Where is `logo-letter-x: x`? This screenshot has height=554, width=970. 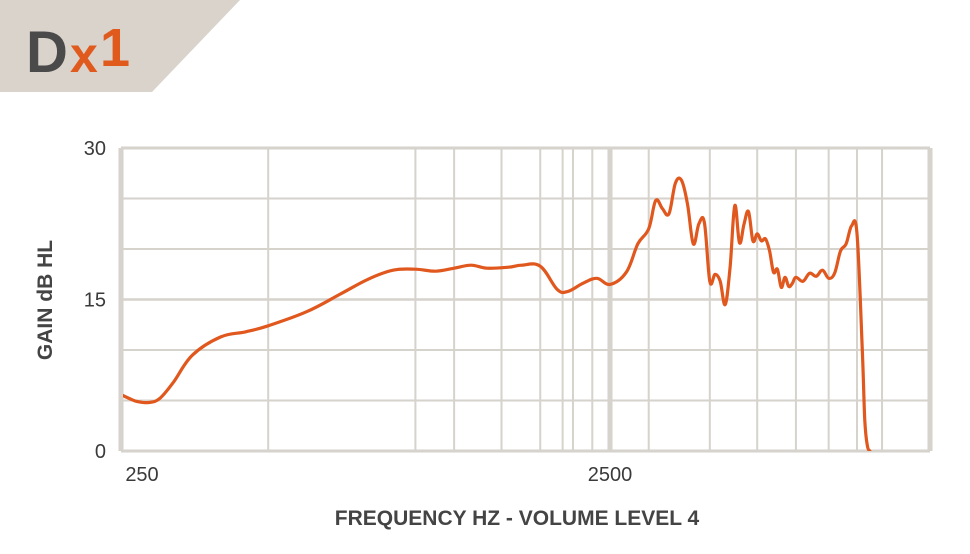
logo-letter-x: x is located at coordinates (84, 55).